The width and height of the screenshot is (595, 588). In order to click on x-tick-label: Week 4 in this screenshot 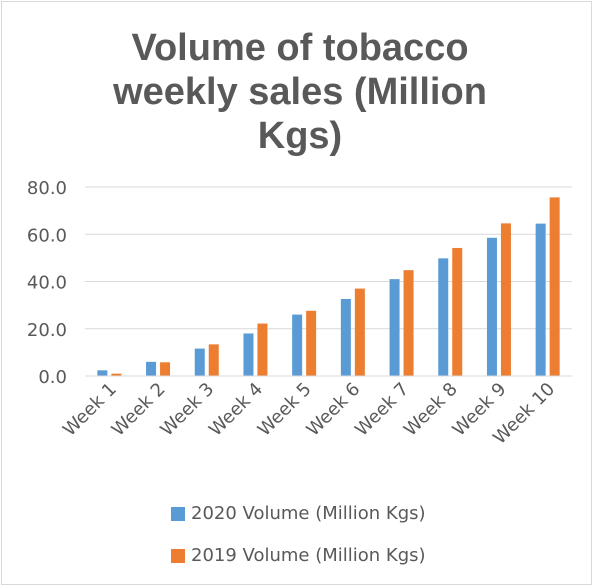, I will do `click(236, 410)`.